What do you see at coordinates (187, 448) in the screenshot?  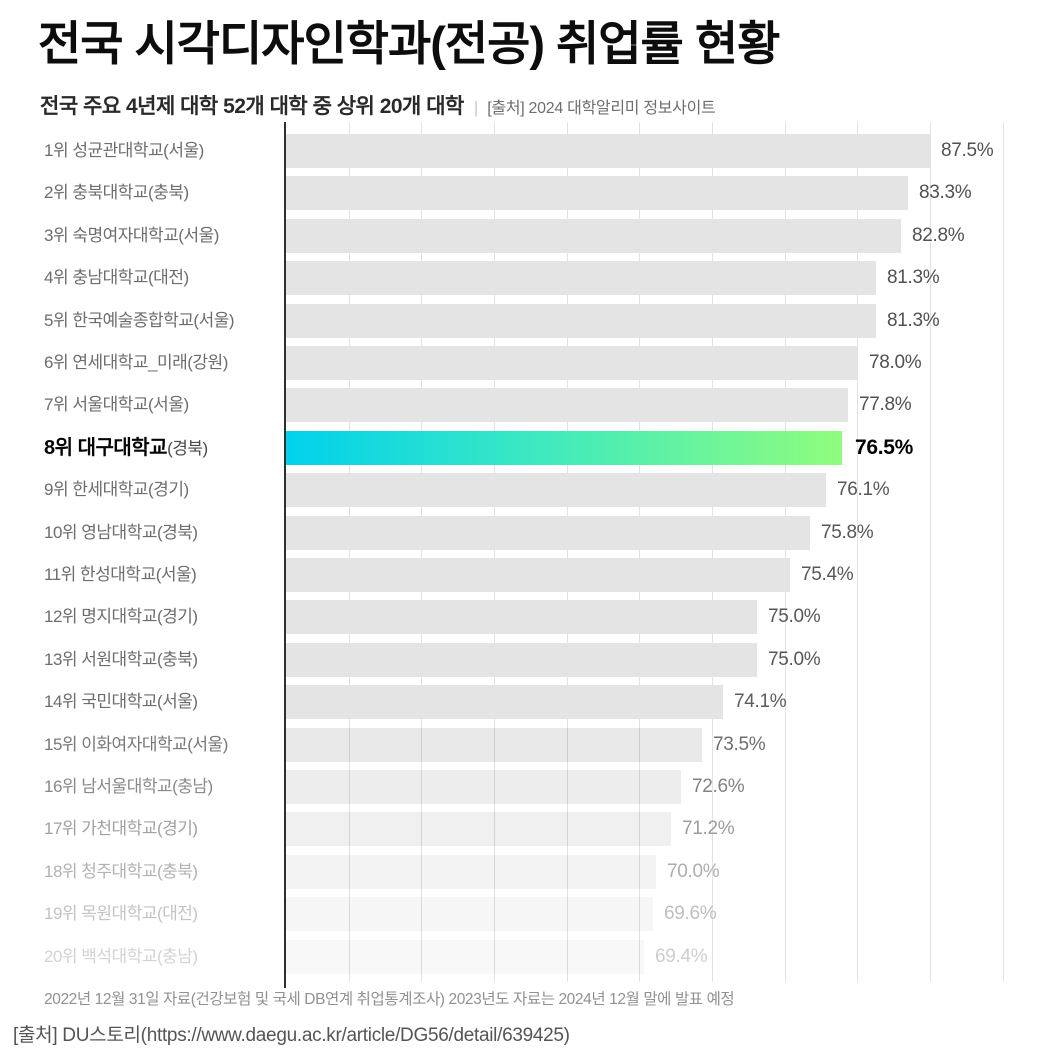 I see `highlighted-label-region: (경북)` at bounding box center [187, 448].